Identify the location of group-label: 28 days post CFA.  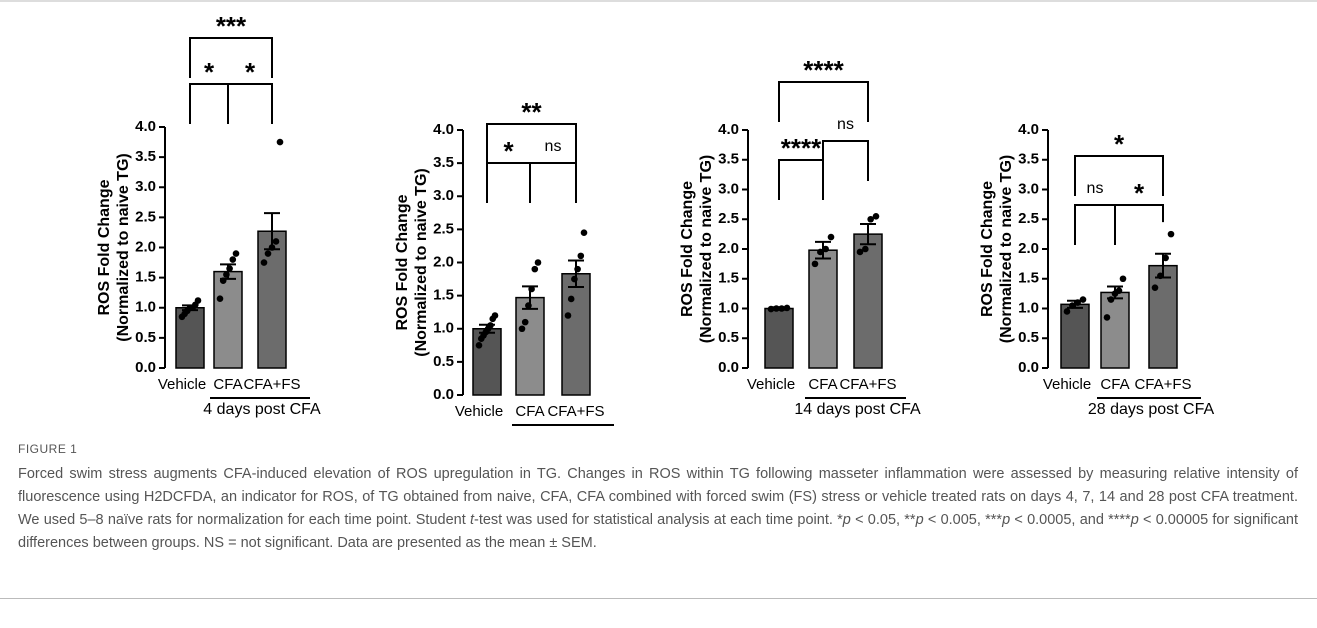
(1151, 409).